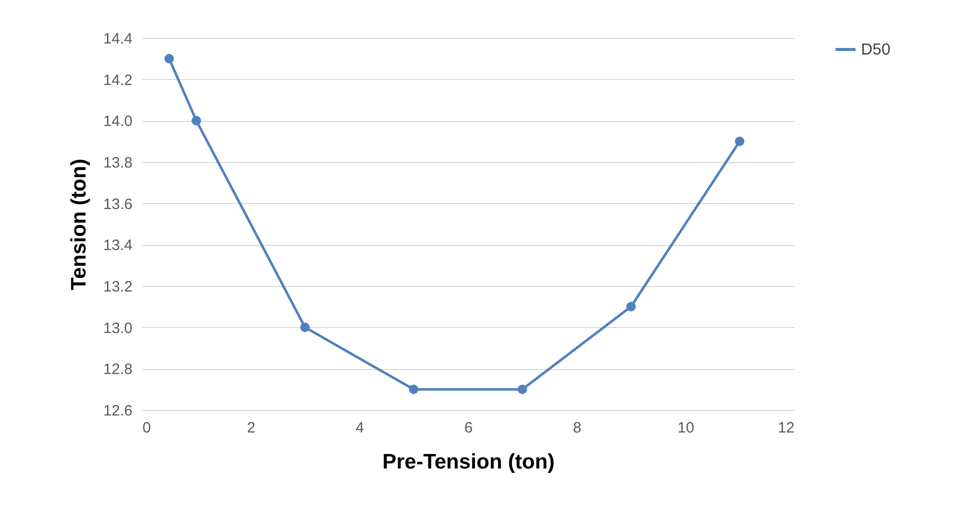 The image size is (962, 519). I want to click on y-tick-label: 13.2, so click(117, 287).